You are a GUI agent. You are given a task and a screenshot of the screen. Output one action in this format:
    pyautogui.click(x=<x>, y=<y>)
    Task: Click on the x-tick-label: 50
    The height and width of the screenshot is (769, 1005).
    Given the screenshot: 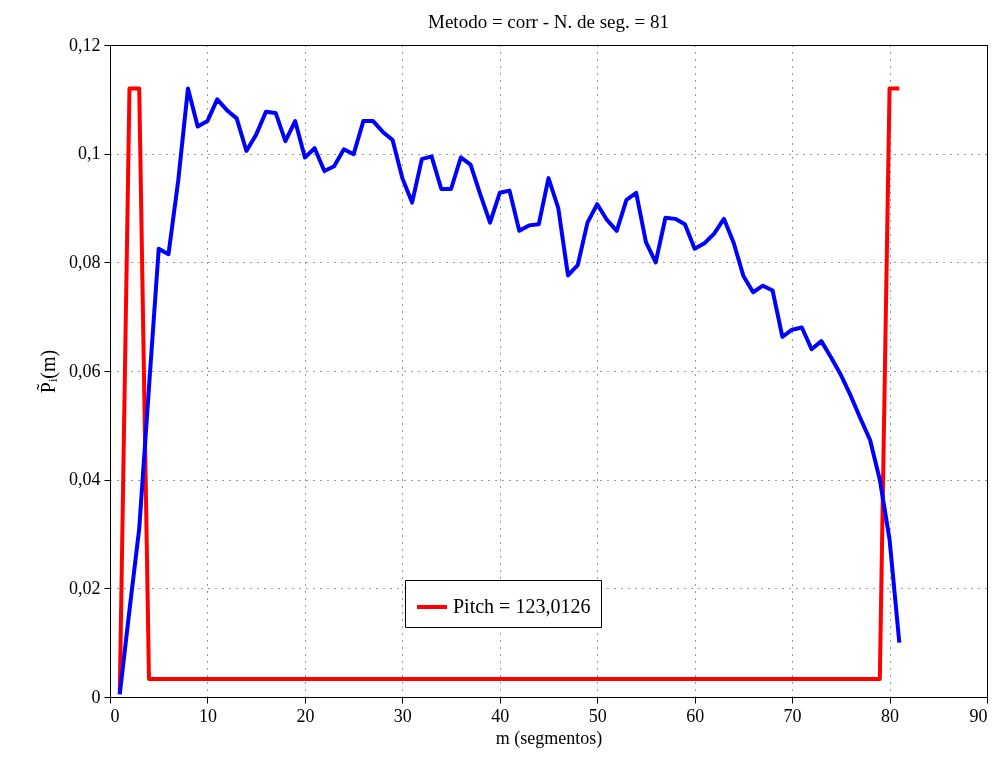 What is the action you would take?
    pyautogui.click(x=597, y=715)
    